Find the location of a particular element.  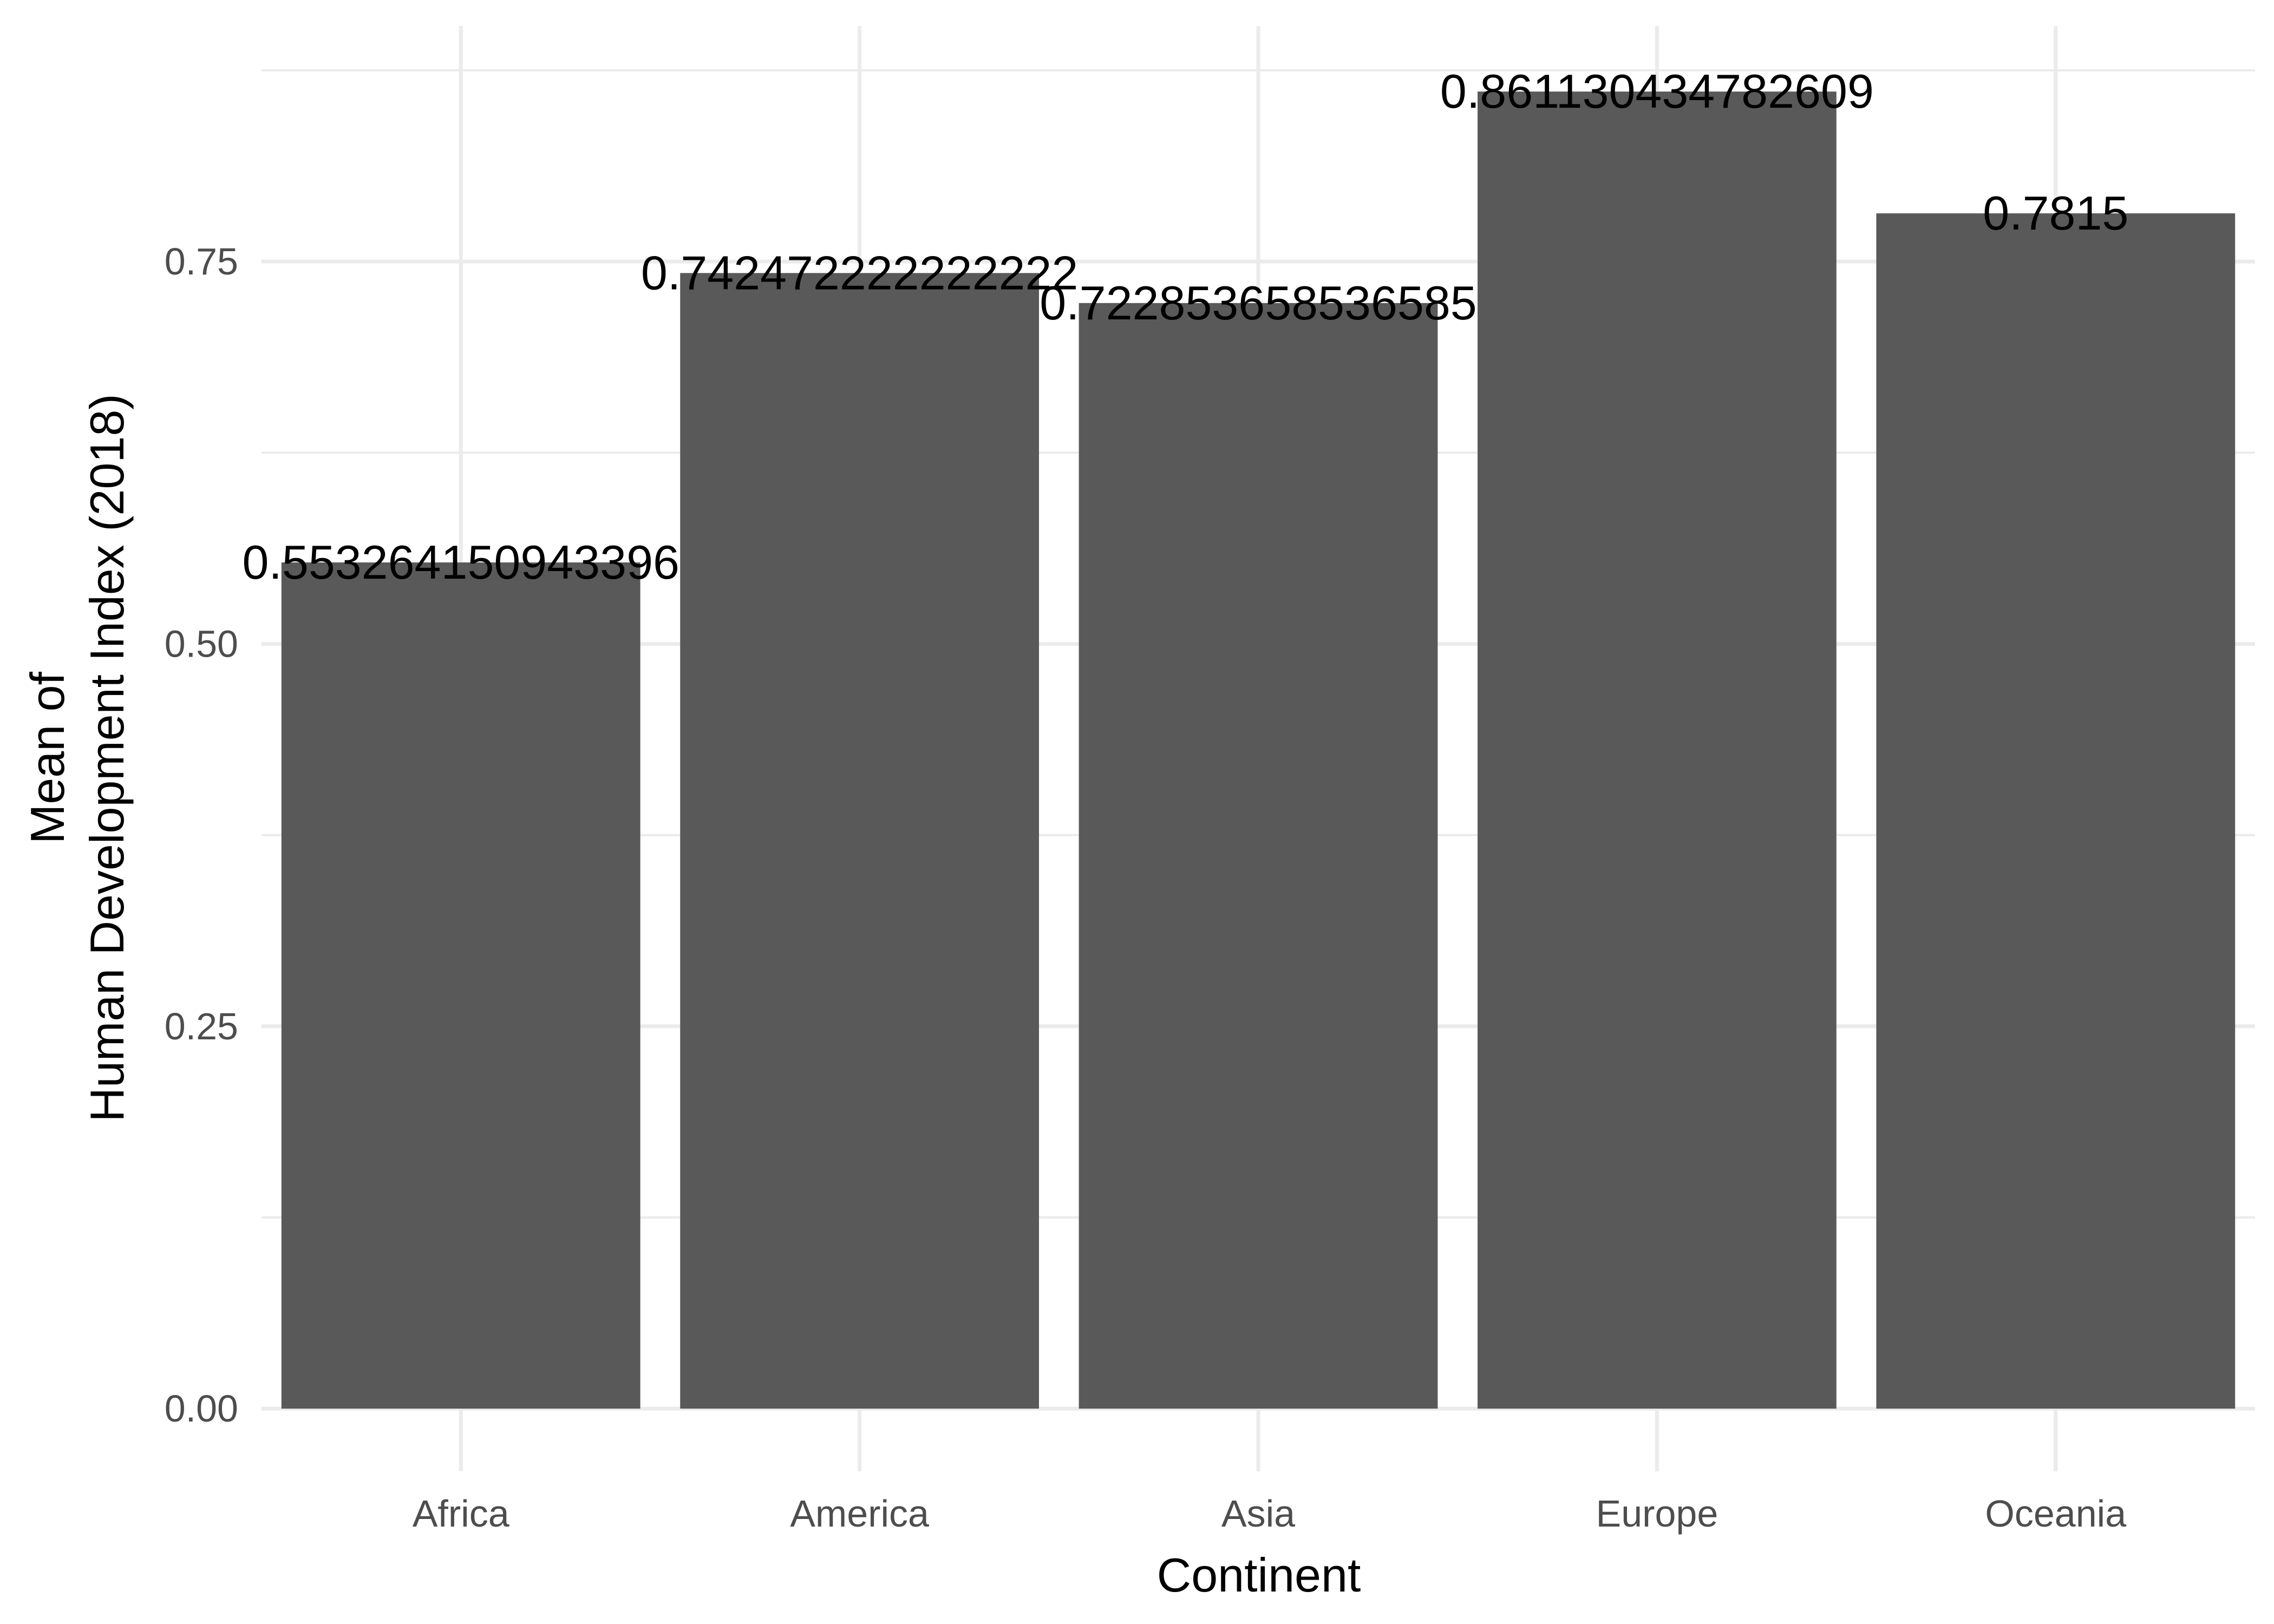

y-tick-label: 0.00 is located at coordinates (202, 1408).